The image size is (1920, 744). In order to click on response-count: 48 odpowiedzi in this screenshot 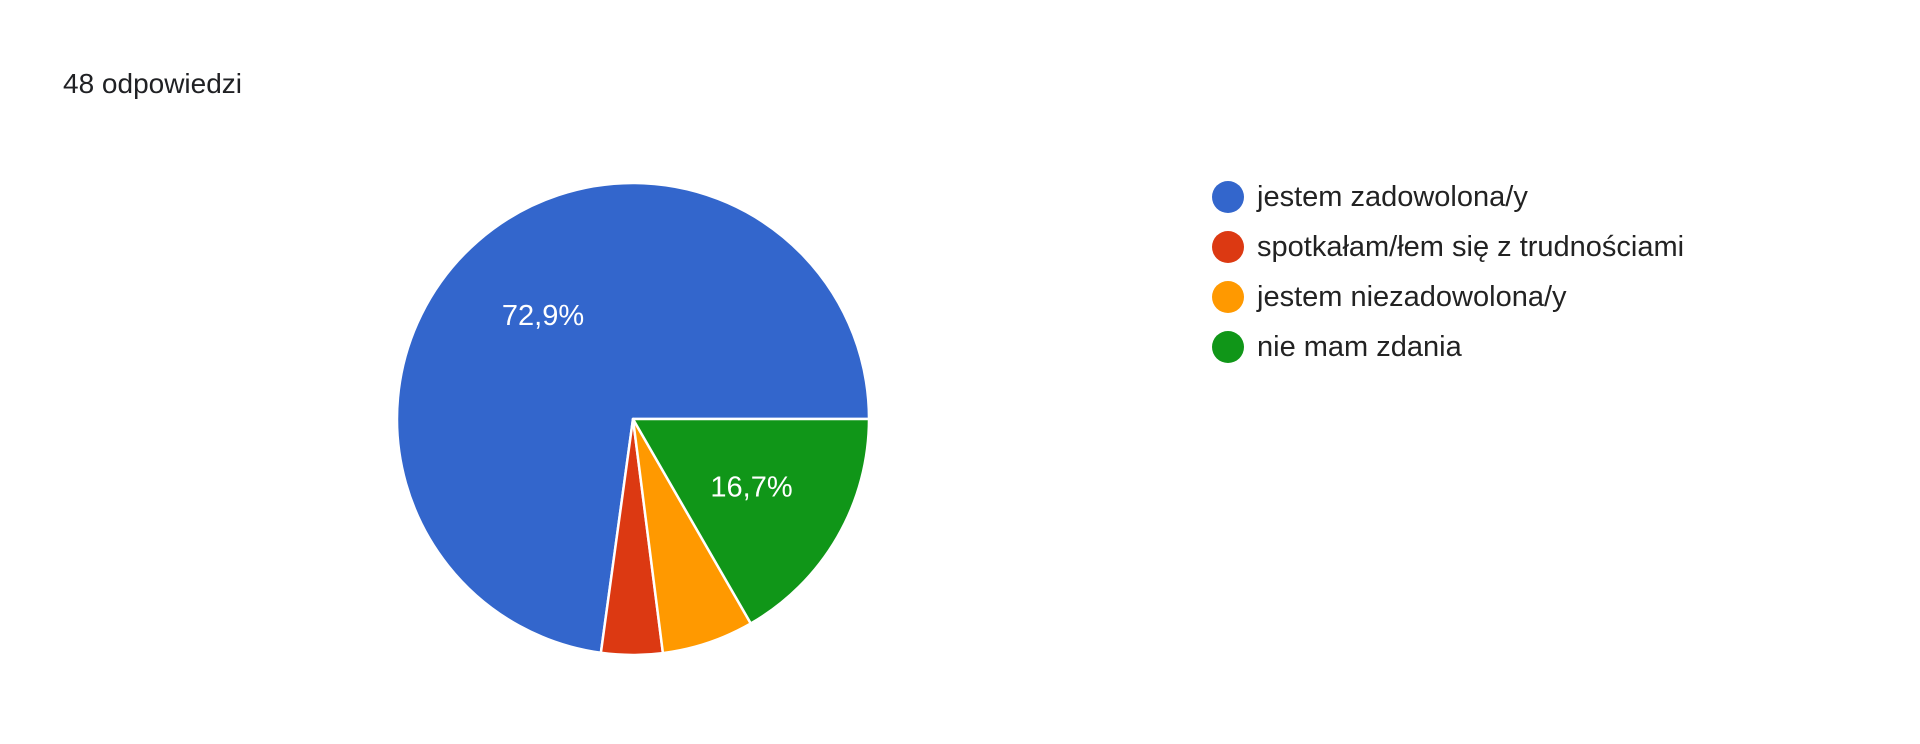, I will do `click(153, 83)`.